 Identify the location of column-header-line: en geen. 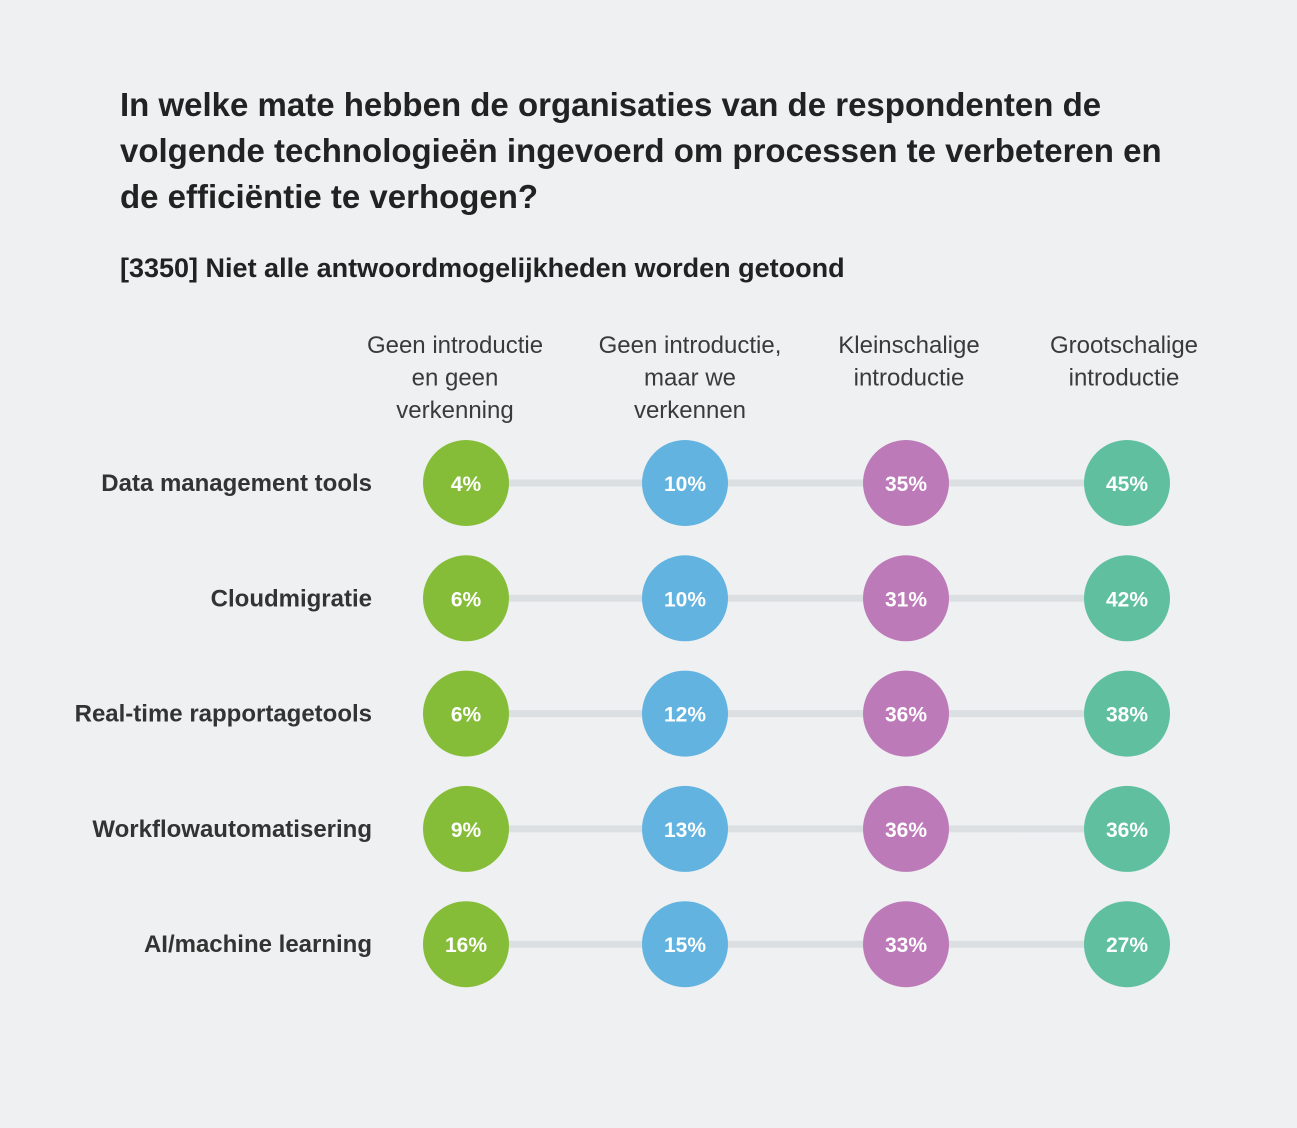
(455, 378).